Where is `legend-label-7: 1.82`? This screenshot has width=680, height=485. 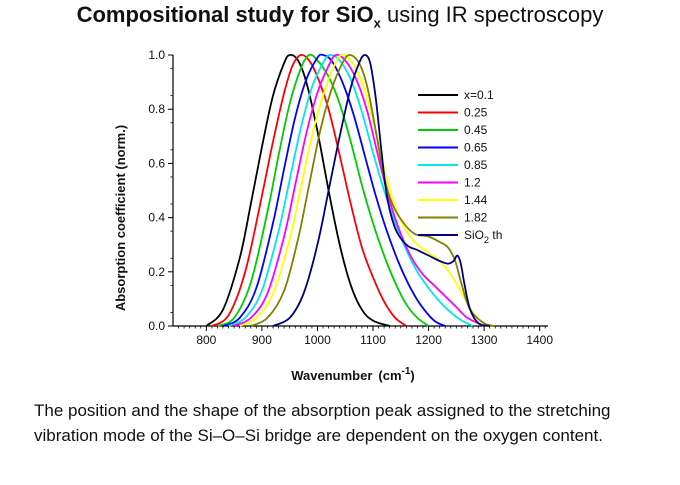
legend-label-7: 1.82 is located at coordinates (476, 218).